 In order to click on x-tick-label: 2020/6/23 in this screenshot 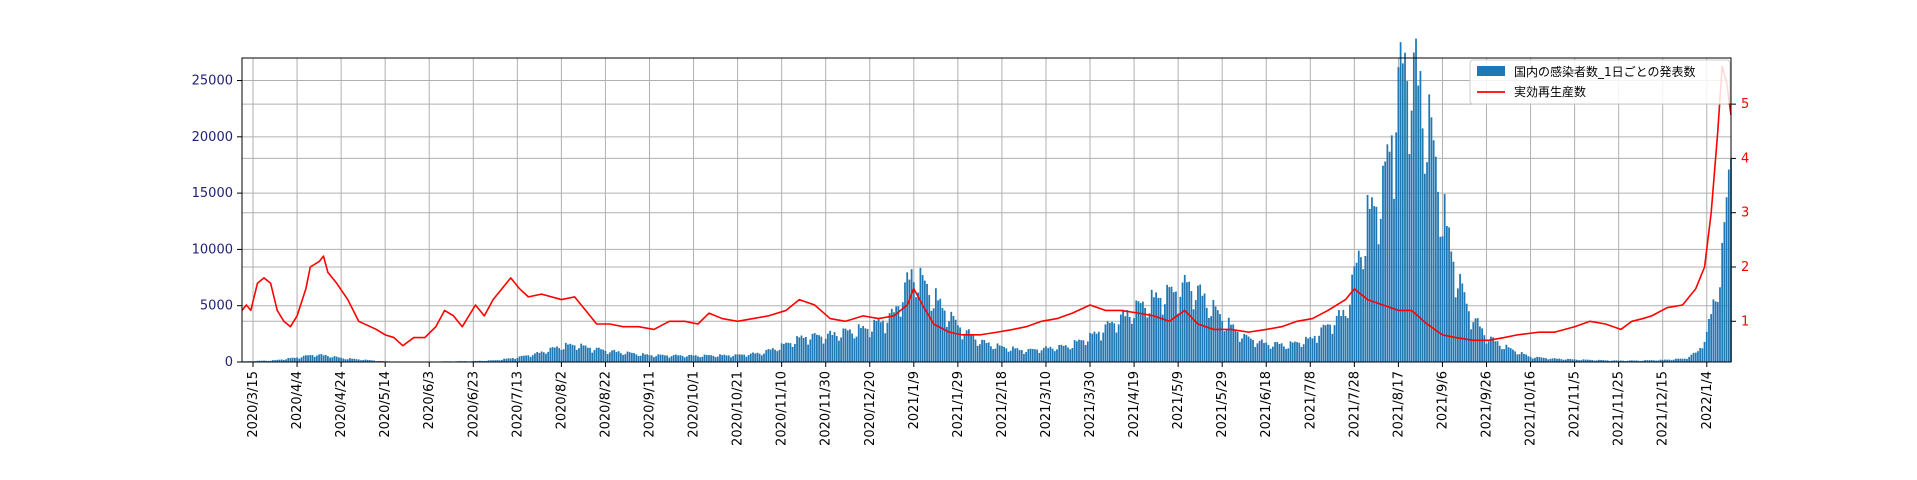, I will do `click(473, 404)`.